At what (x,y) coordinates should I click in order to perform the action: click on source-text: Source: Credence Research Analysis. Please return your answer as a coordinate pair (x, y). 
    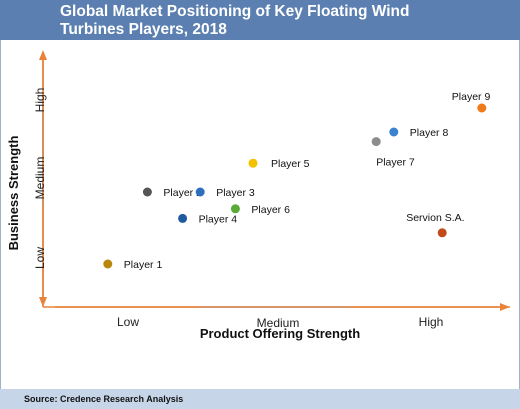
    Looking at the image, I should click on (103, 399).